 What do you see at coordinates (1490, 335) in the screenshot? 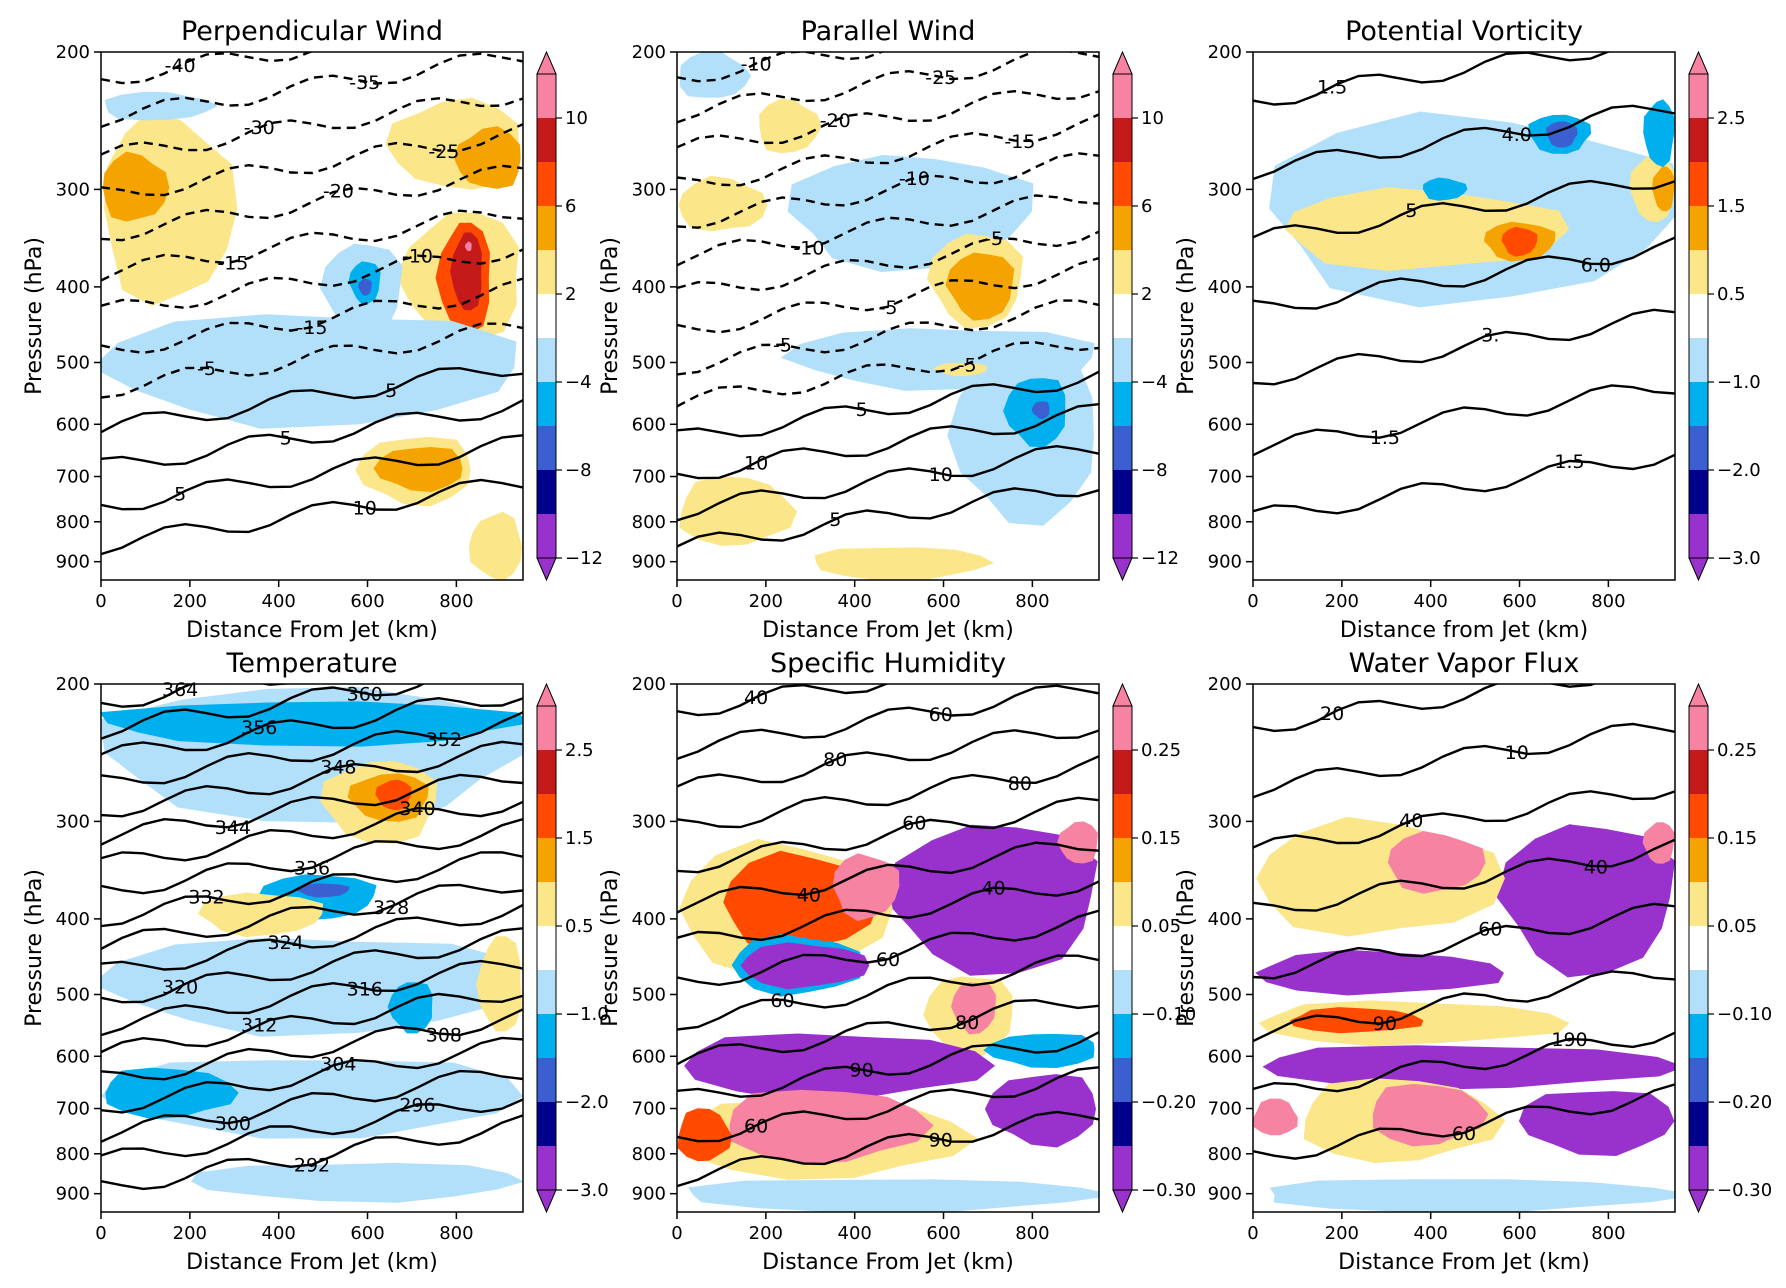
I see `contour-label: 3.` at bounding box center [1490, 335].